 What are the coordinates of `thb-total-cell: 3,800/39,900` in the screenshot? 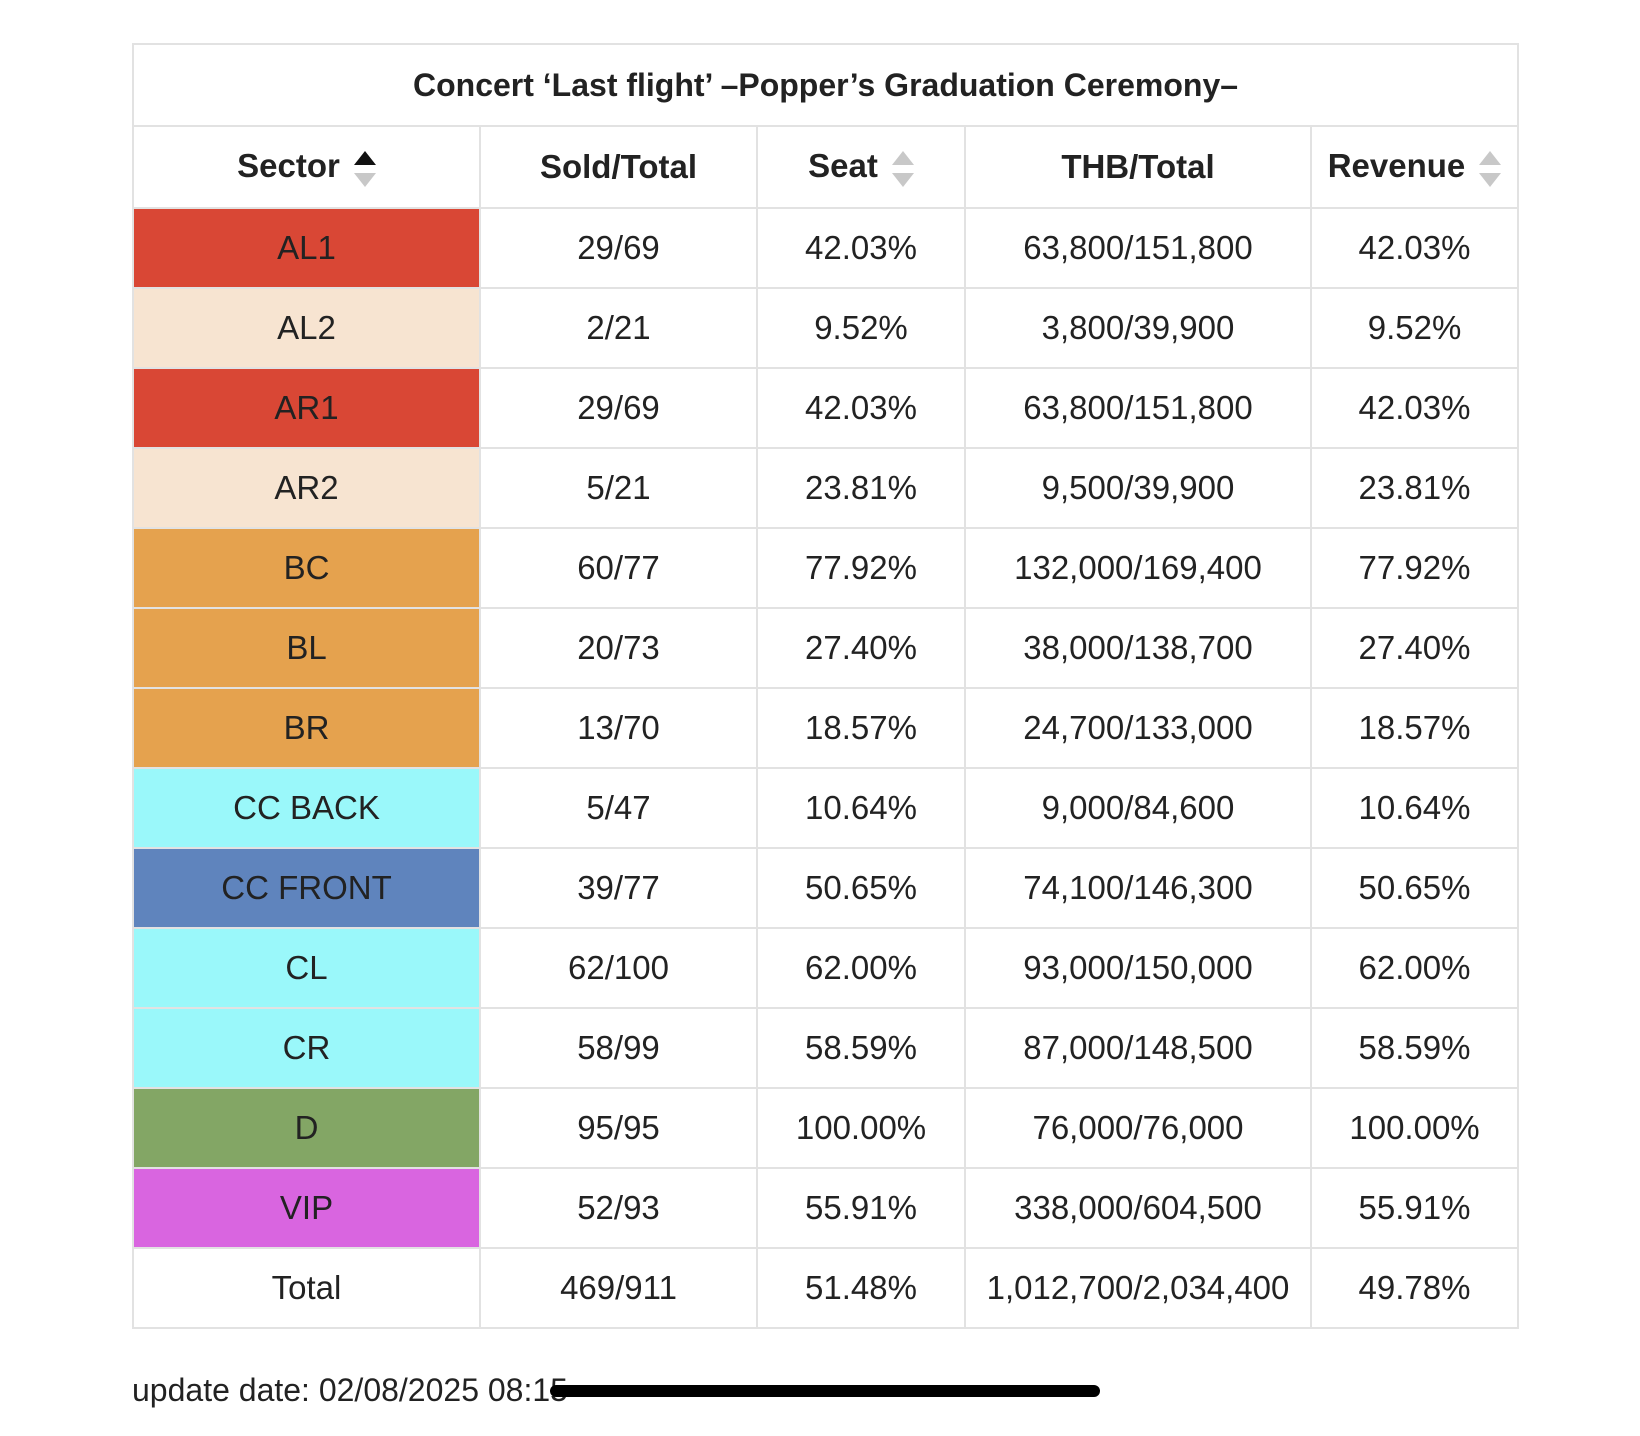 It's located at (1138, 328).